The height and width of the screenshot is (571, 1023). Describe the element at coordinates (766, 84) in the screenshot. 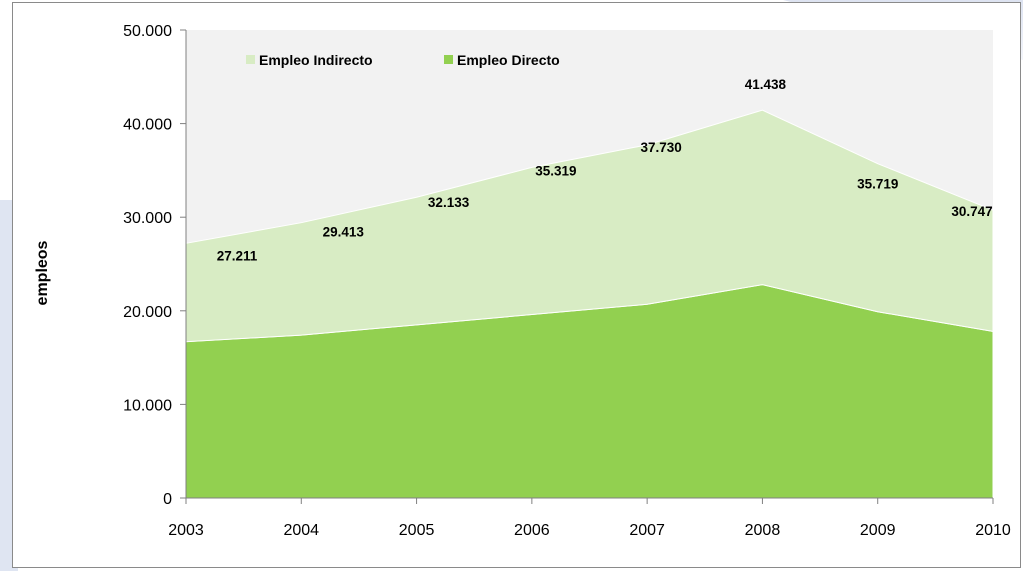

I see `data-label: 41.438` at that location.